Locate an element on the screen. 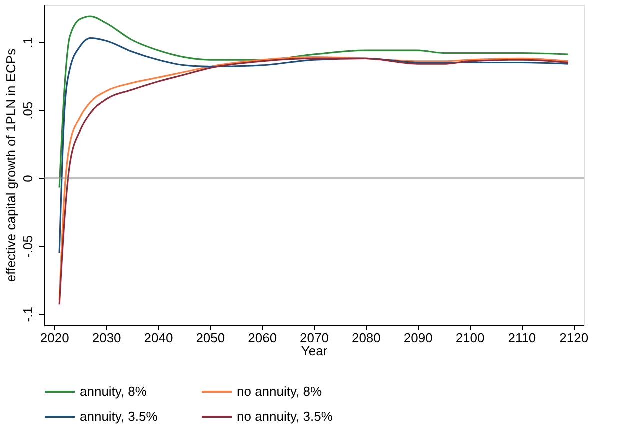 The image size is (618, 435). x-tick-label: 2030 is located at coordinates (107, 338).